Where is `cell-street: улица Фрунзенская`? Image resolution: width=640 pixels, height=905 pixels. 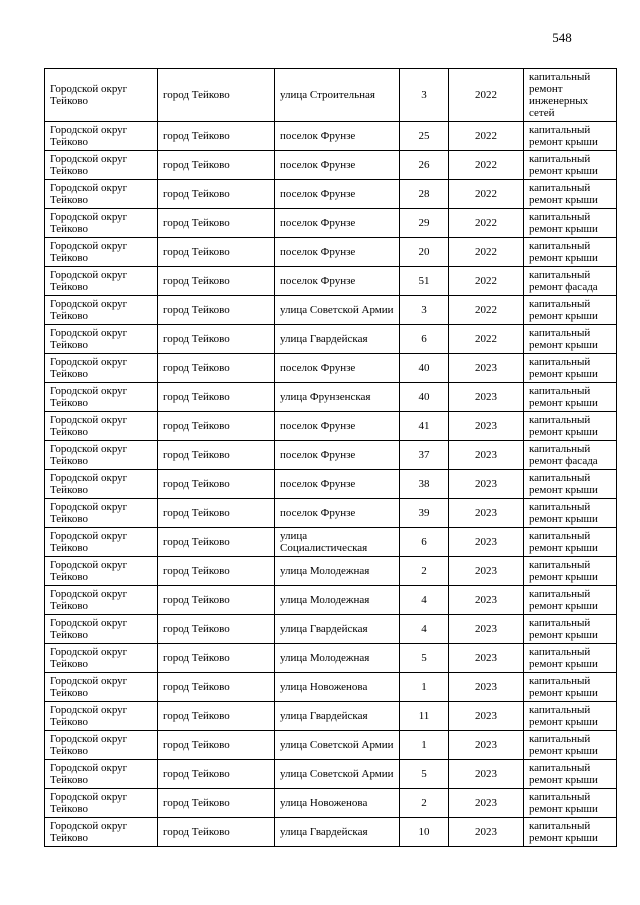 cell-street: улица Фрунзенская is located at coordinates (337, 397).